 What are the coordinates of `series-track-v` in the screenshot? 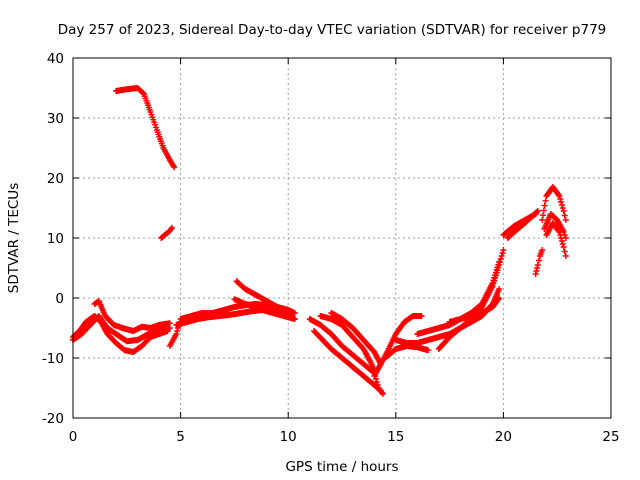 It's located at (539, 262).